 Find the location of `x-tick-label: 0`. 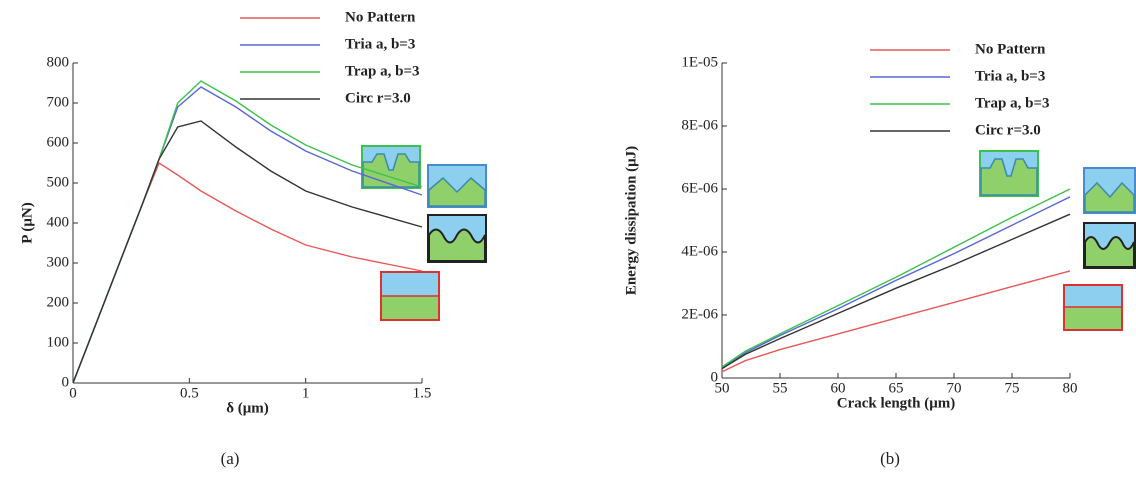

x-tick-label: 0 is located at coordinates (73, 393).